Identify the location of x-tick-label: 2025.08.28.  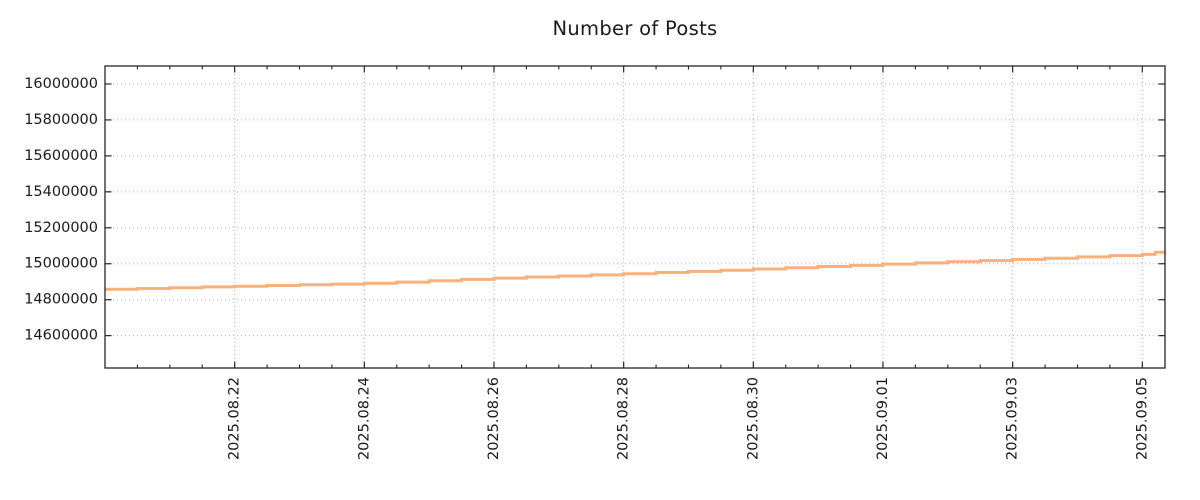
(624, 418).